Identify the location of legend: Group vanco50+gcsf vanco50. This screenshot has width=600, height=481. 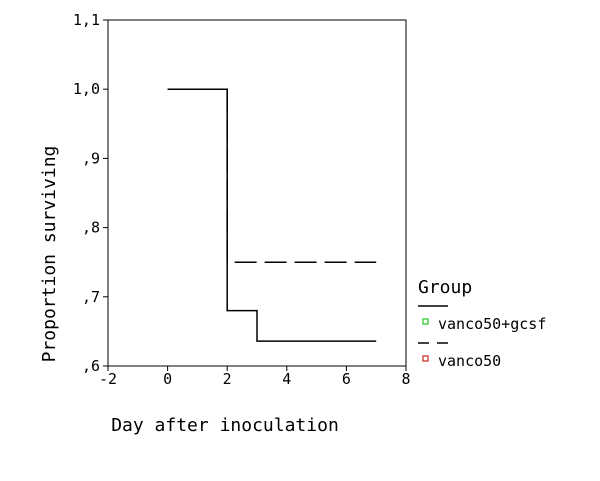
(482, 323).